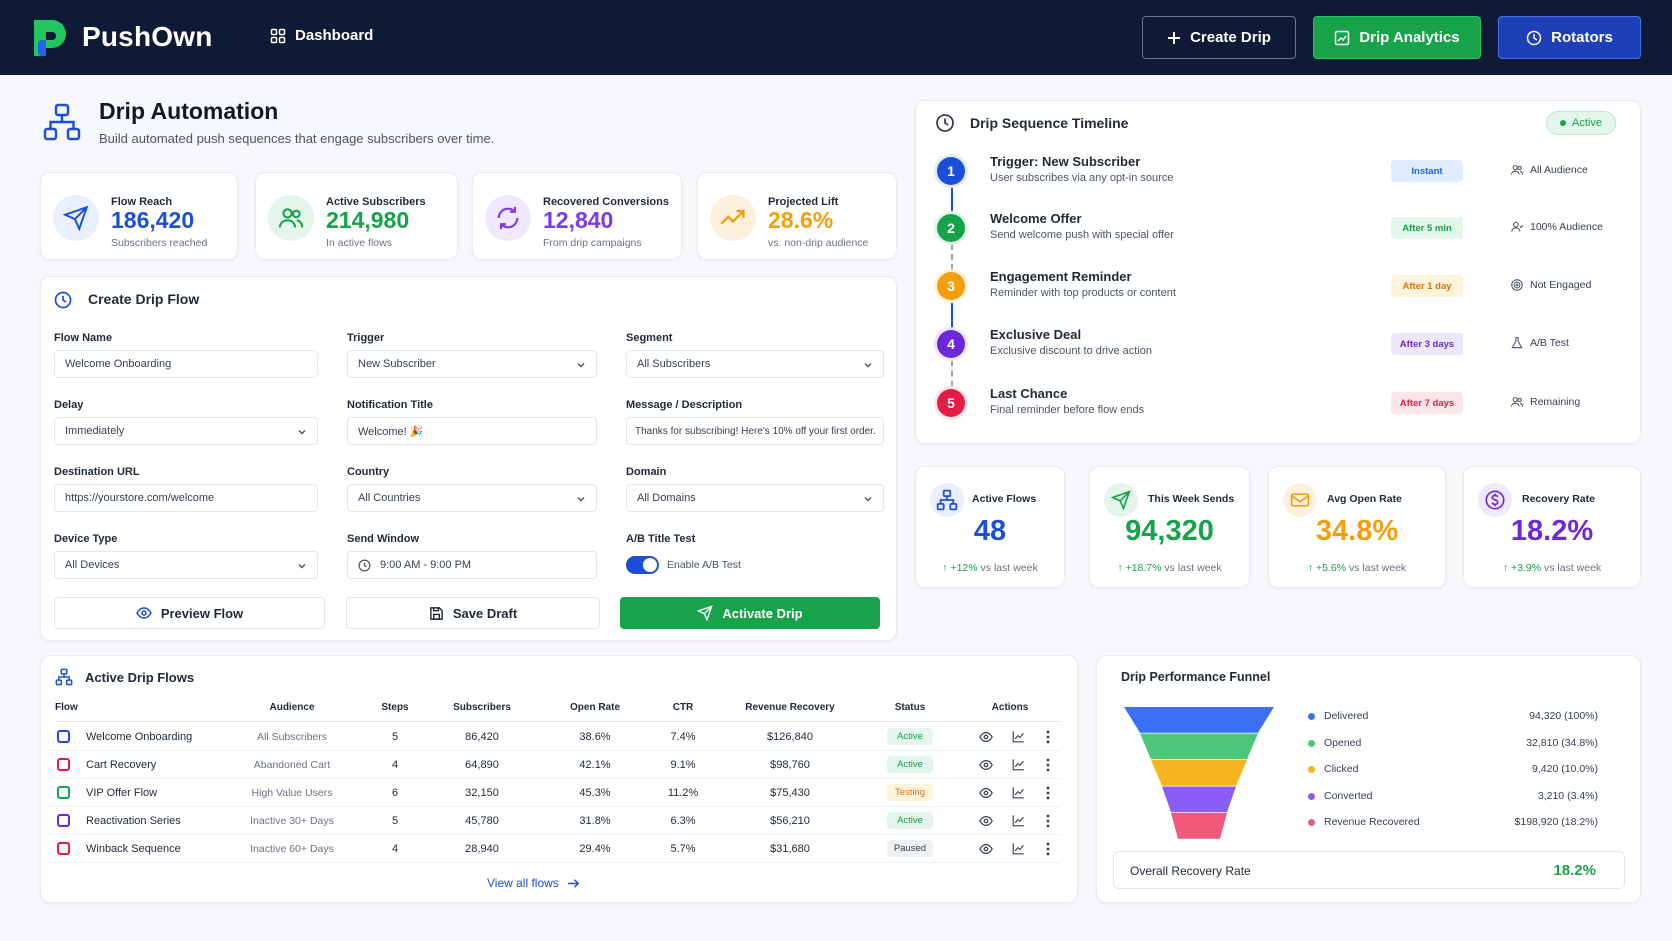 This screenshot has width=1672, height=941. Describe the element at coordinates (1082, 178) in the screenshot. I see `step-description: User subscribes via any opt-in source` at that location.